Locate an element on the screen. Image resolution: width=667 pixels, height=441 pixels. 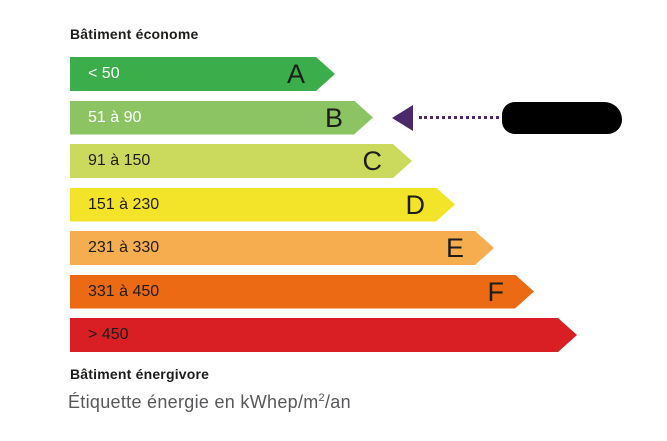
energy-bar-d: 151 à 230 D is located at coordinates (262, 205).